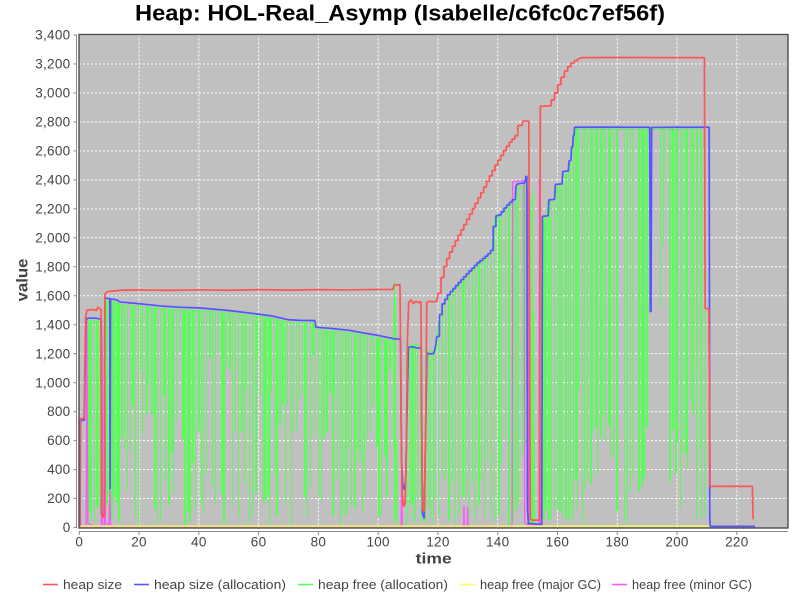  I want to click on svg-text: 2,400, so click(52, 179).